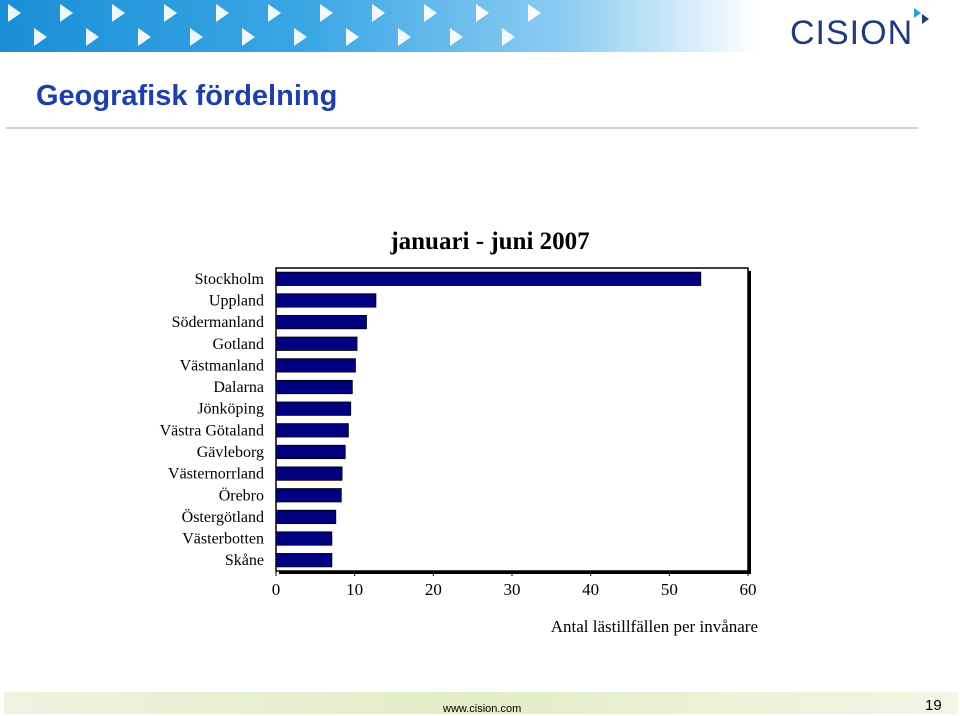 Image resolution: width=960 pixels, height=716 pixels. Describe the element at coordinates (433, 589) in the screenshot. I see `x-tick-label: 20` at that location.